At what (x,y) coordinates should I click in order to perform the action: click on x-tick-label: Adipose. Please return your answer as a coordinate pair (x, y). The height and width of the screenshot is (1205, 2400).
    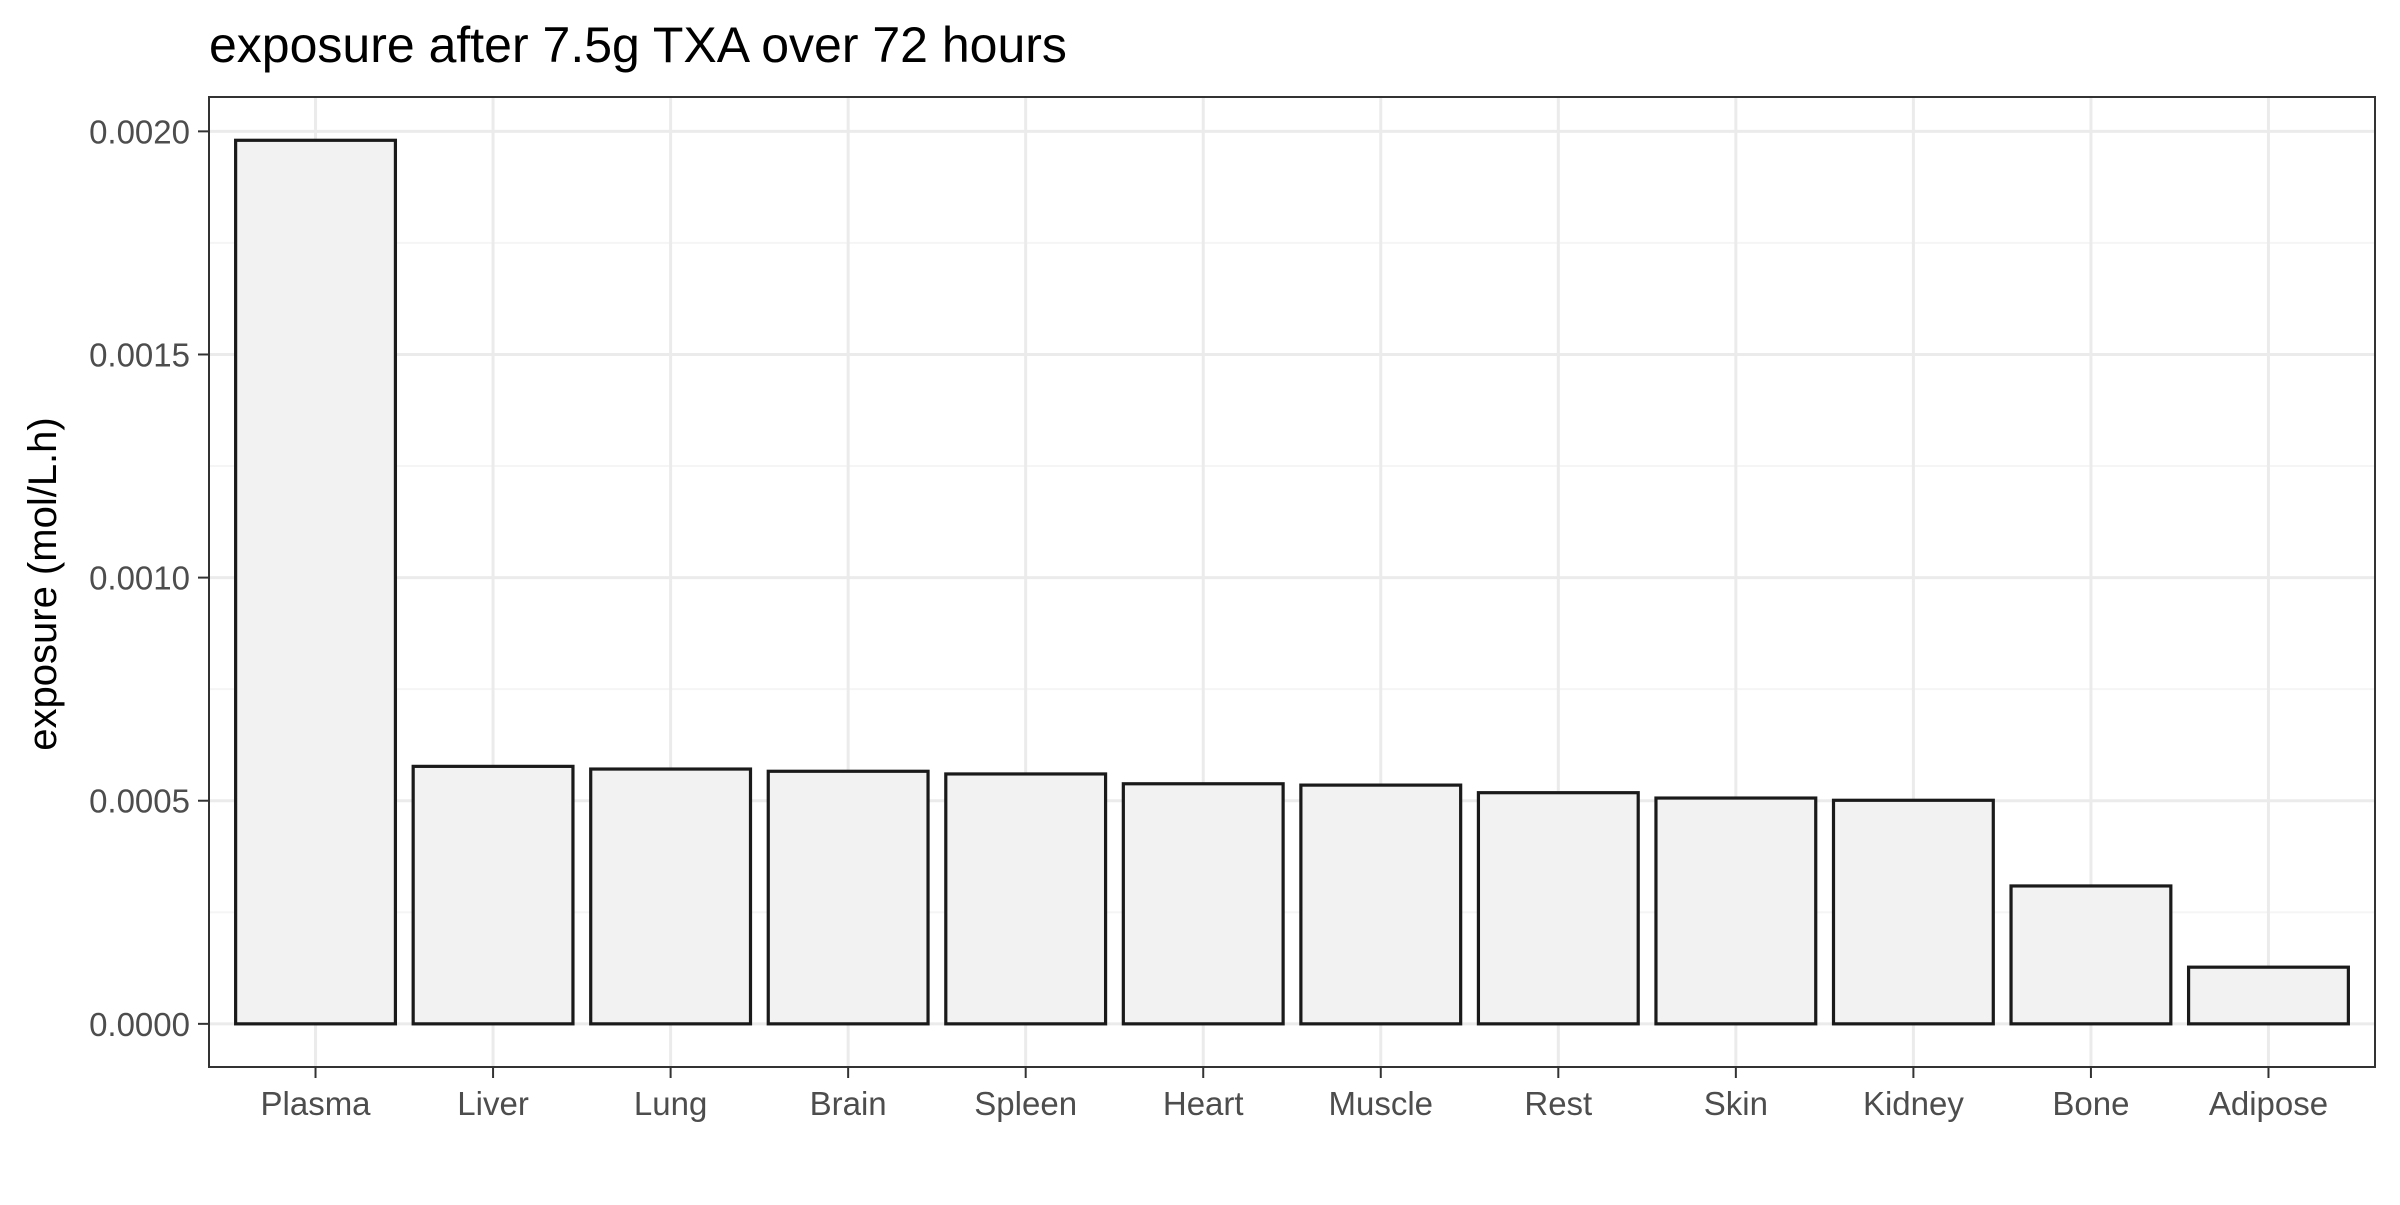
    Looking at the image, I should click on (2268, 1103).